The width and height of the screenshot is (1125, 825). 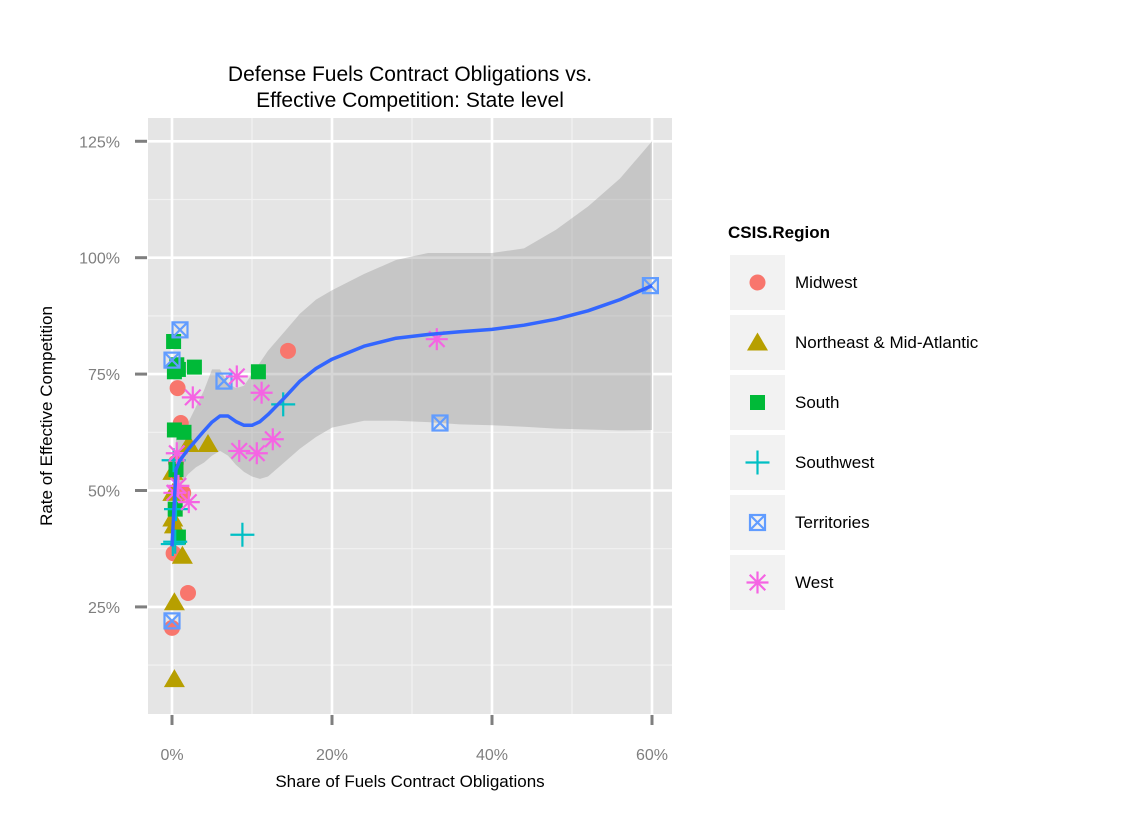 What do you see at coordinates (410, 74) in the screenshot?
I see `chart-title-line-1: Defense Fuels Contract Obligations vs.` at bounding box center [410, 74].